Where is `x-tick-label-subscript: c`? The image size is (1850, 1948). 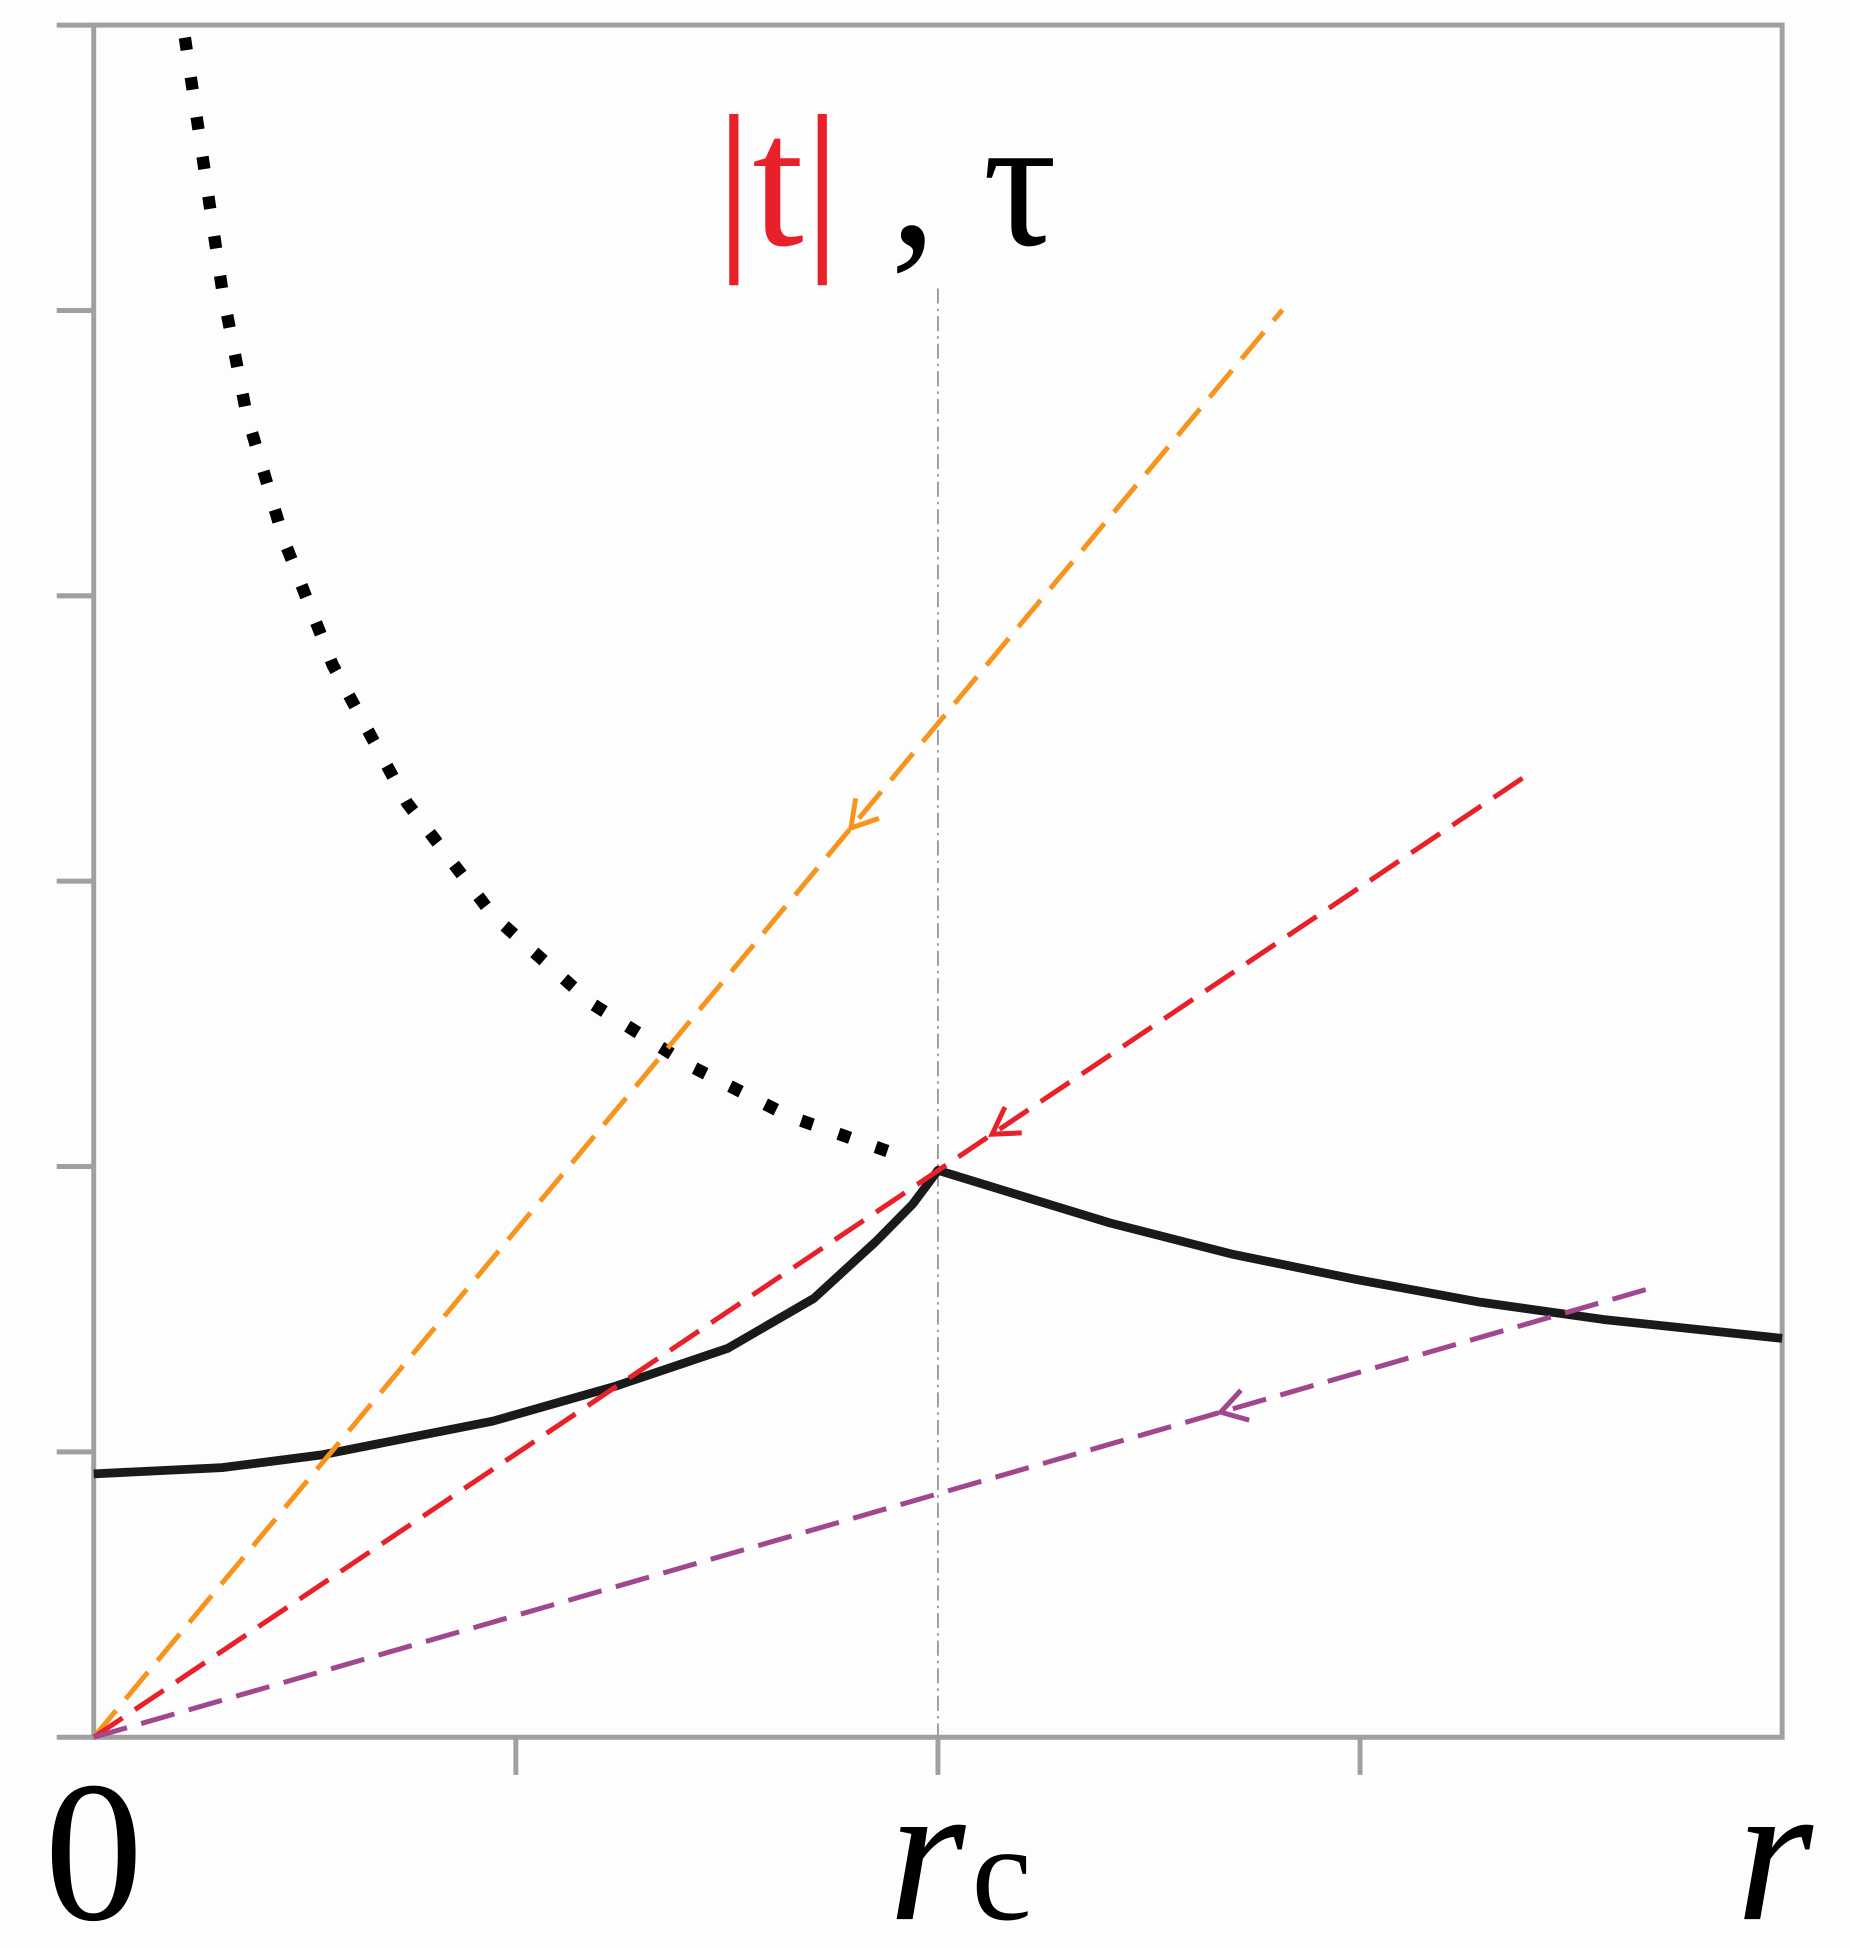
x-tick-label-subscript: c is located at coordinates (1002, 1872).